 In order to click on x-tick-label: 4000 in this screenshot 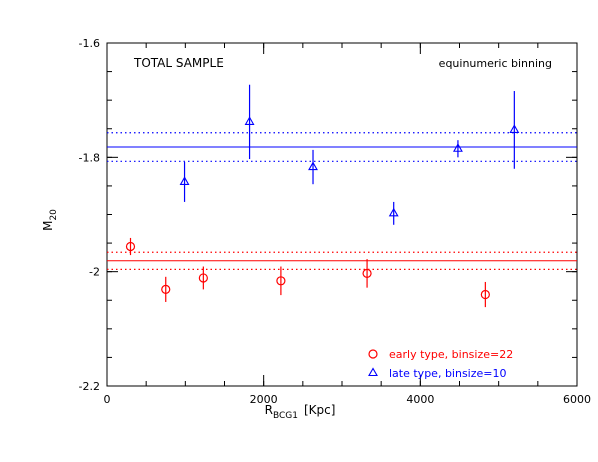, I will do `click(420, 399)`.